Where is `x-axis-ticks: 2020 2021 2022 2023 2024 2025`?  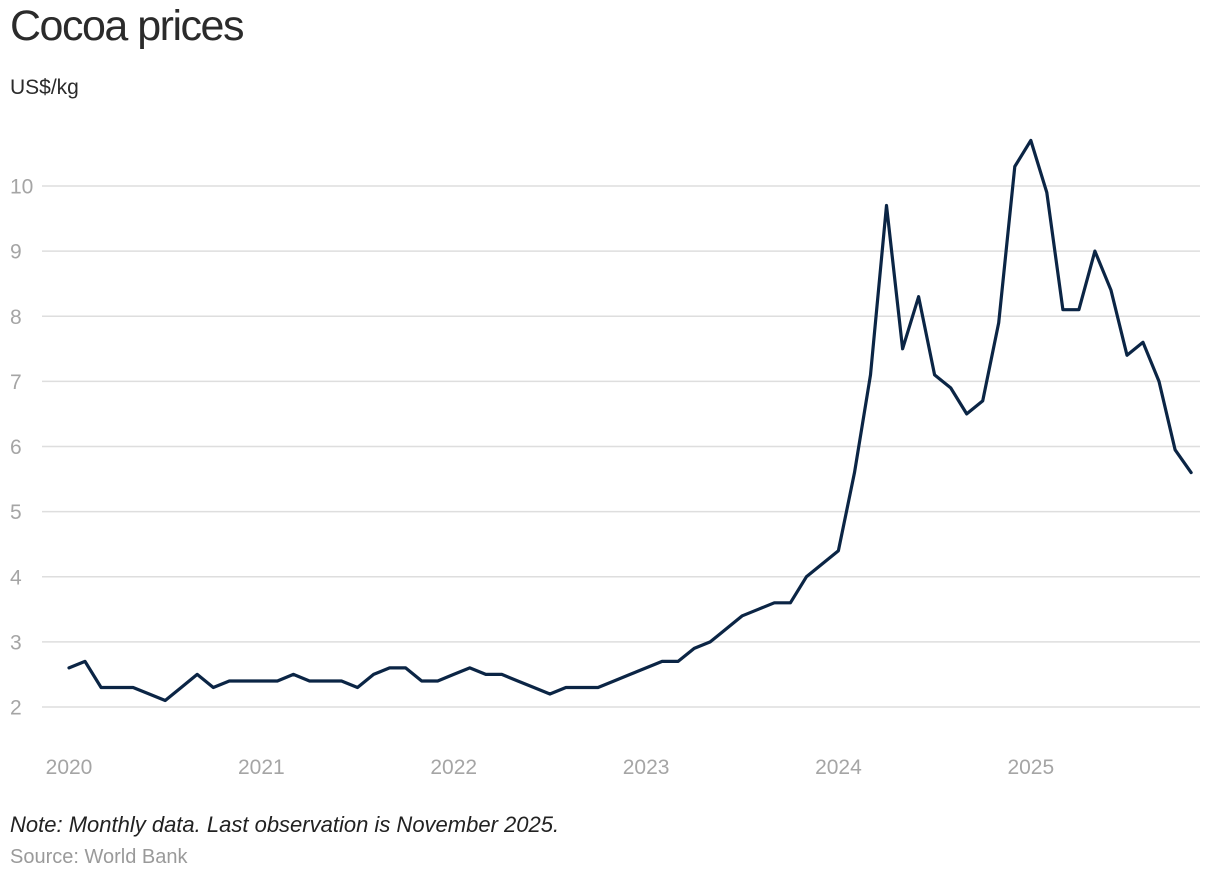 x-axis-ticks: 2020 2021 2022 2023 2024 2025 is located at coordinates (550, 767).